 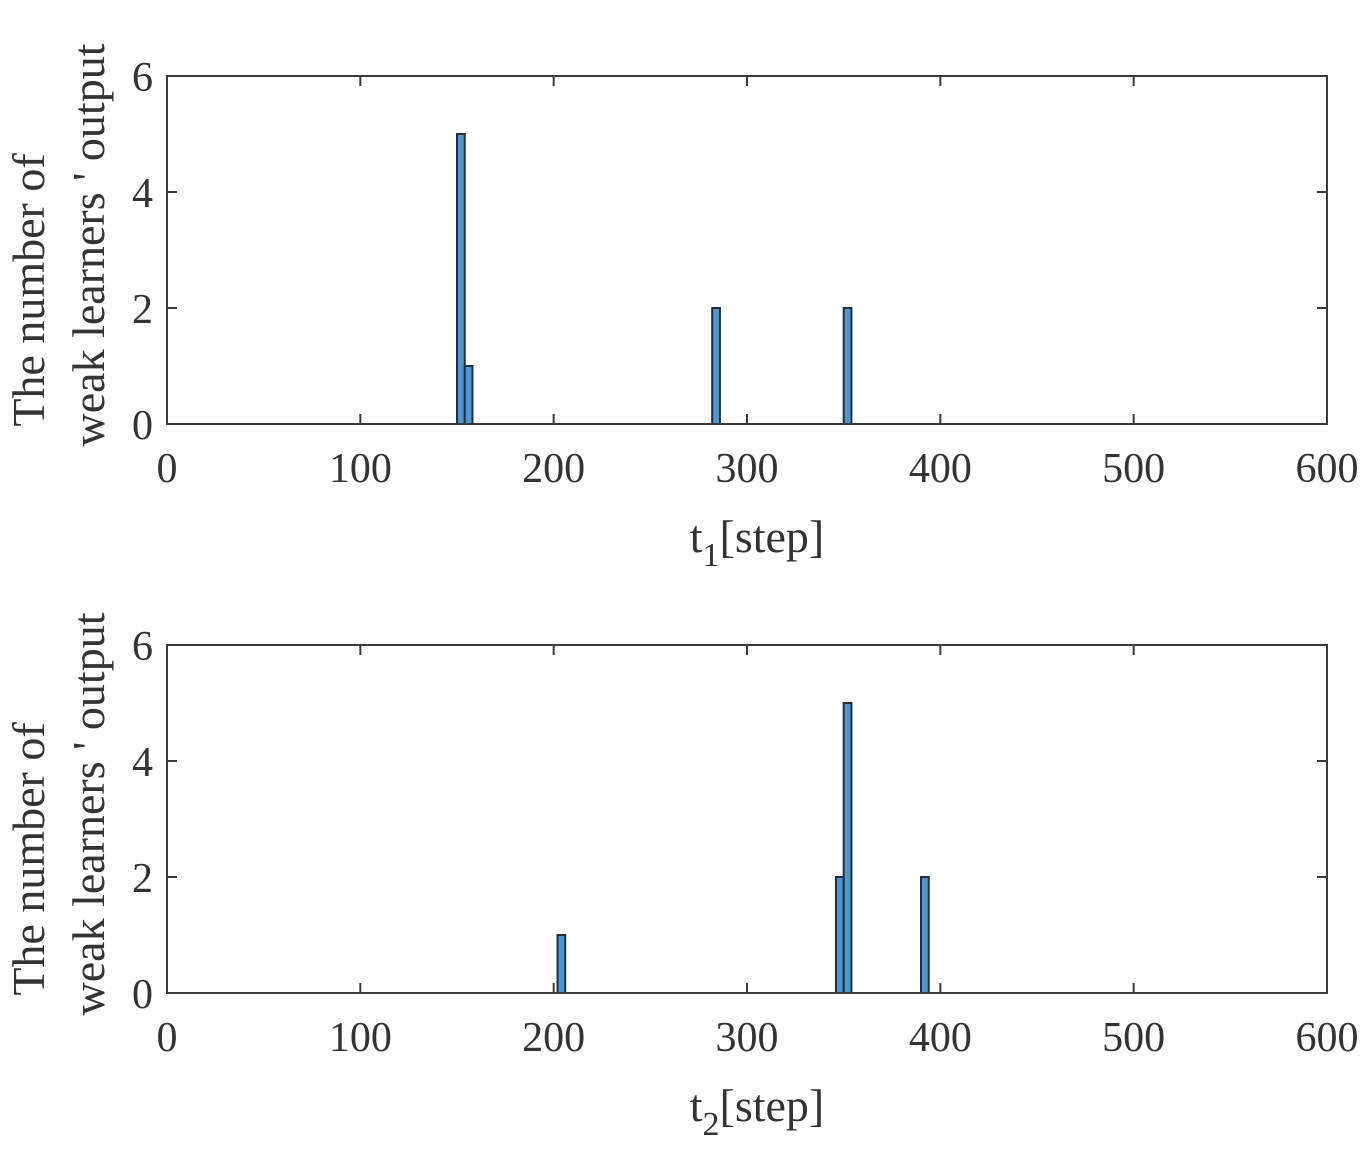 What do you see at coordinates (654, 279) in the screenshot?
I see `bars-group-top` at bounding box center [654, 279].